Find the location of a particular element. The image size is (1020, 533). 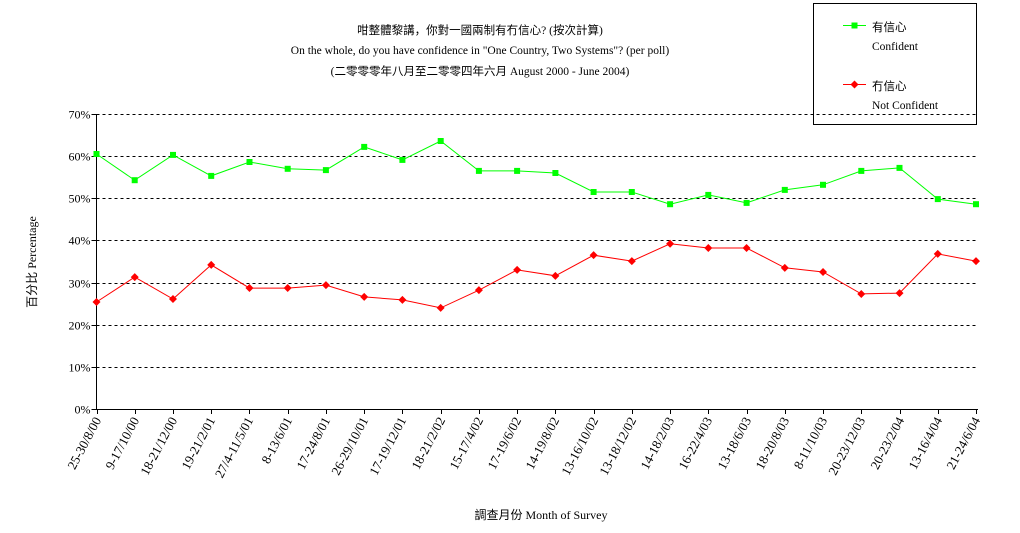

legend-not-confident-label-zh: 冇信心 is located at coordinates (889, 86).